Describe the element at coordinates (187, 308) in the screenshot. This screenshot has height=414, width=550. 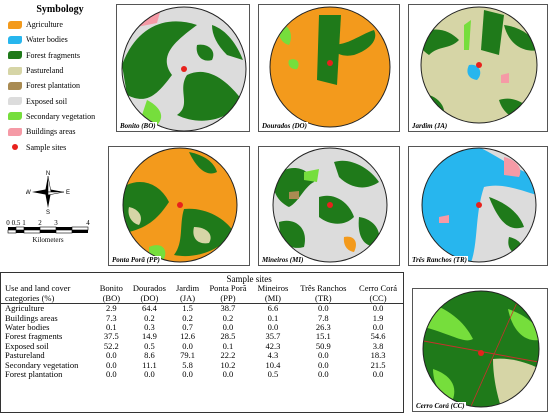
I see `table-cell: 1.5` at that location.